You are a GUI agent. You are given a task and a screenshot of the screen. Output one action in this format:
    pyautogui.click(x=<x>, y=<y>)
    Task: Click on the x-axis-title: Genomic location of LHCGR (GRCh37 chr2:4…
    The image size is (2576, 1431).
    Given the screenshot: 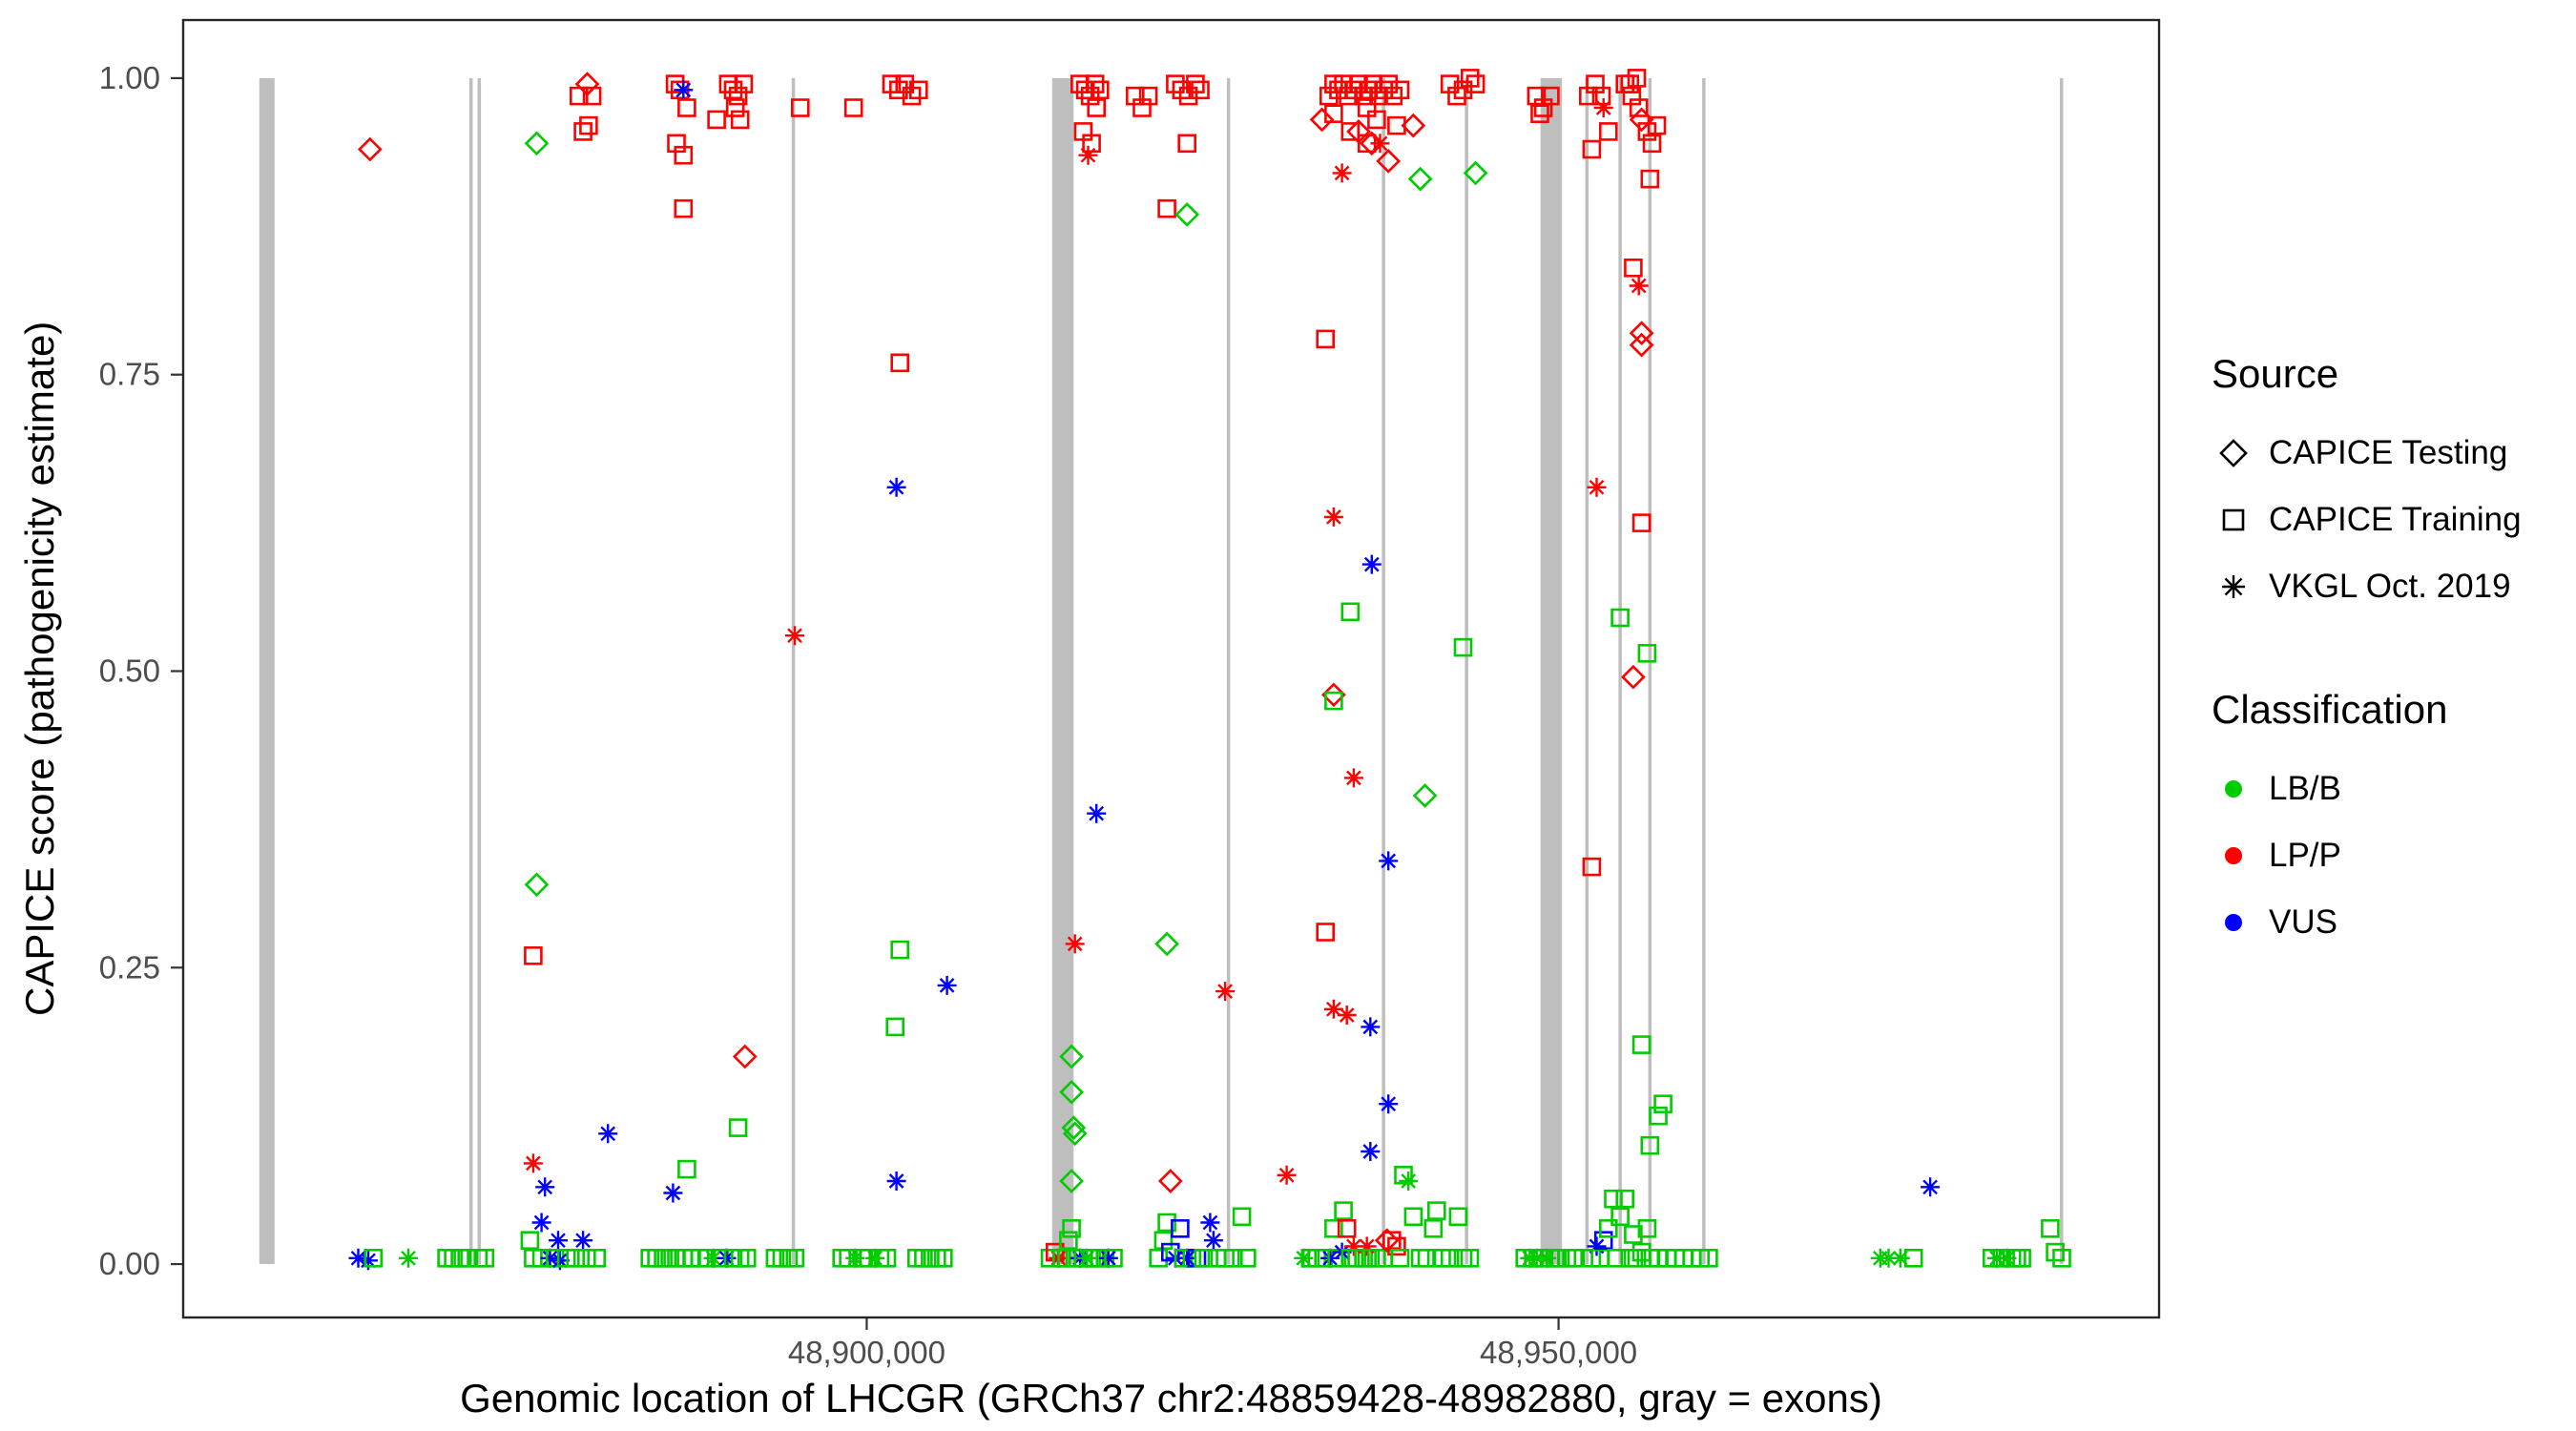 What is the action you would take?
    pyautogui.click(x=1171, y=1398)
    